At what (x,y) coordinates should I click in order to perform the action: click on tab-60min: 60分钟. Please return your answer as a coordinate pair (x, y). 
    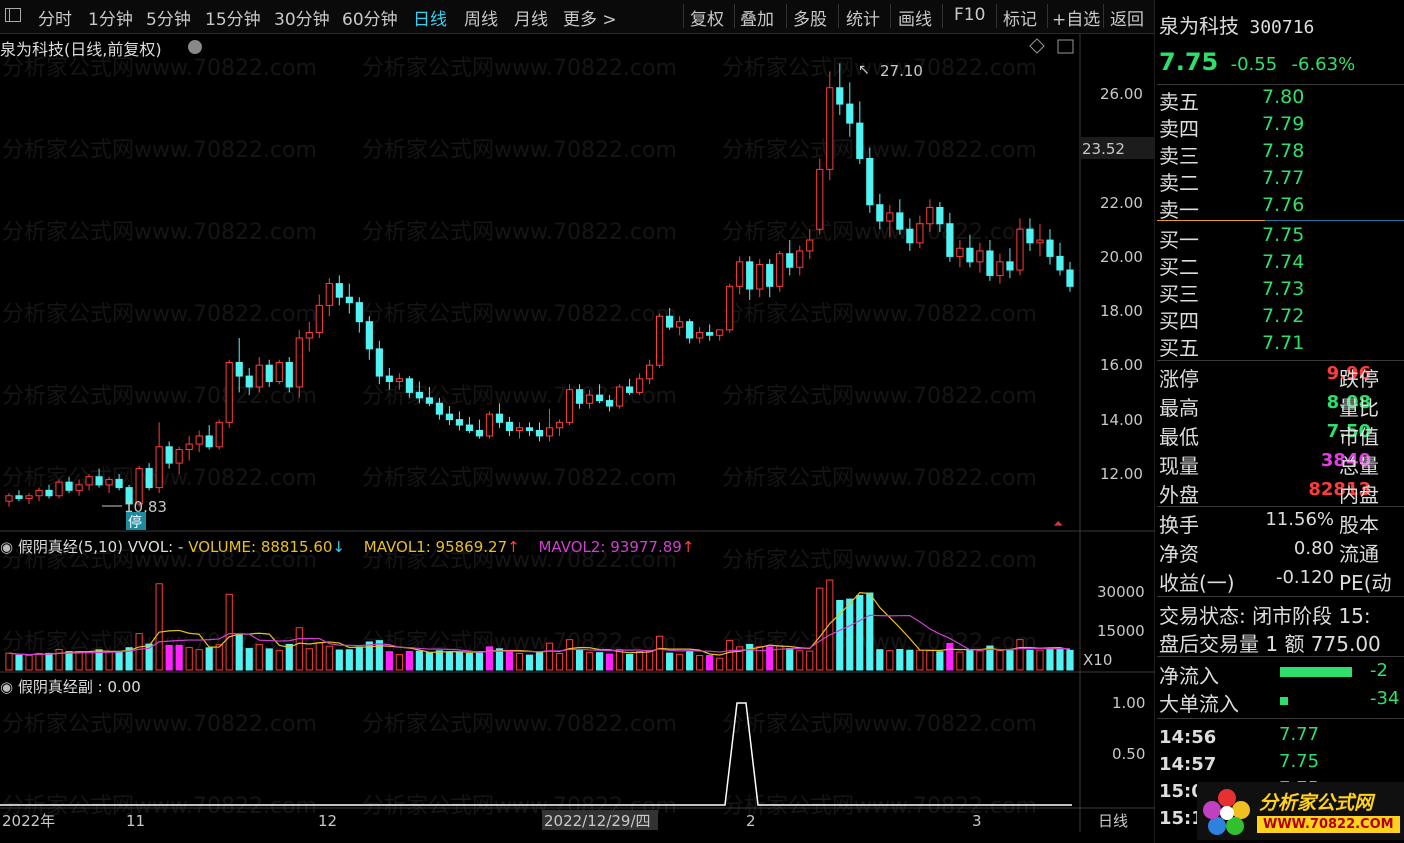
    Looking at the image, I should click on (370, 20).